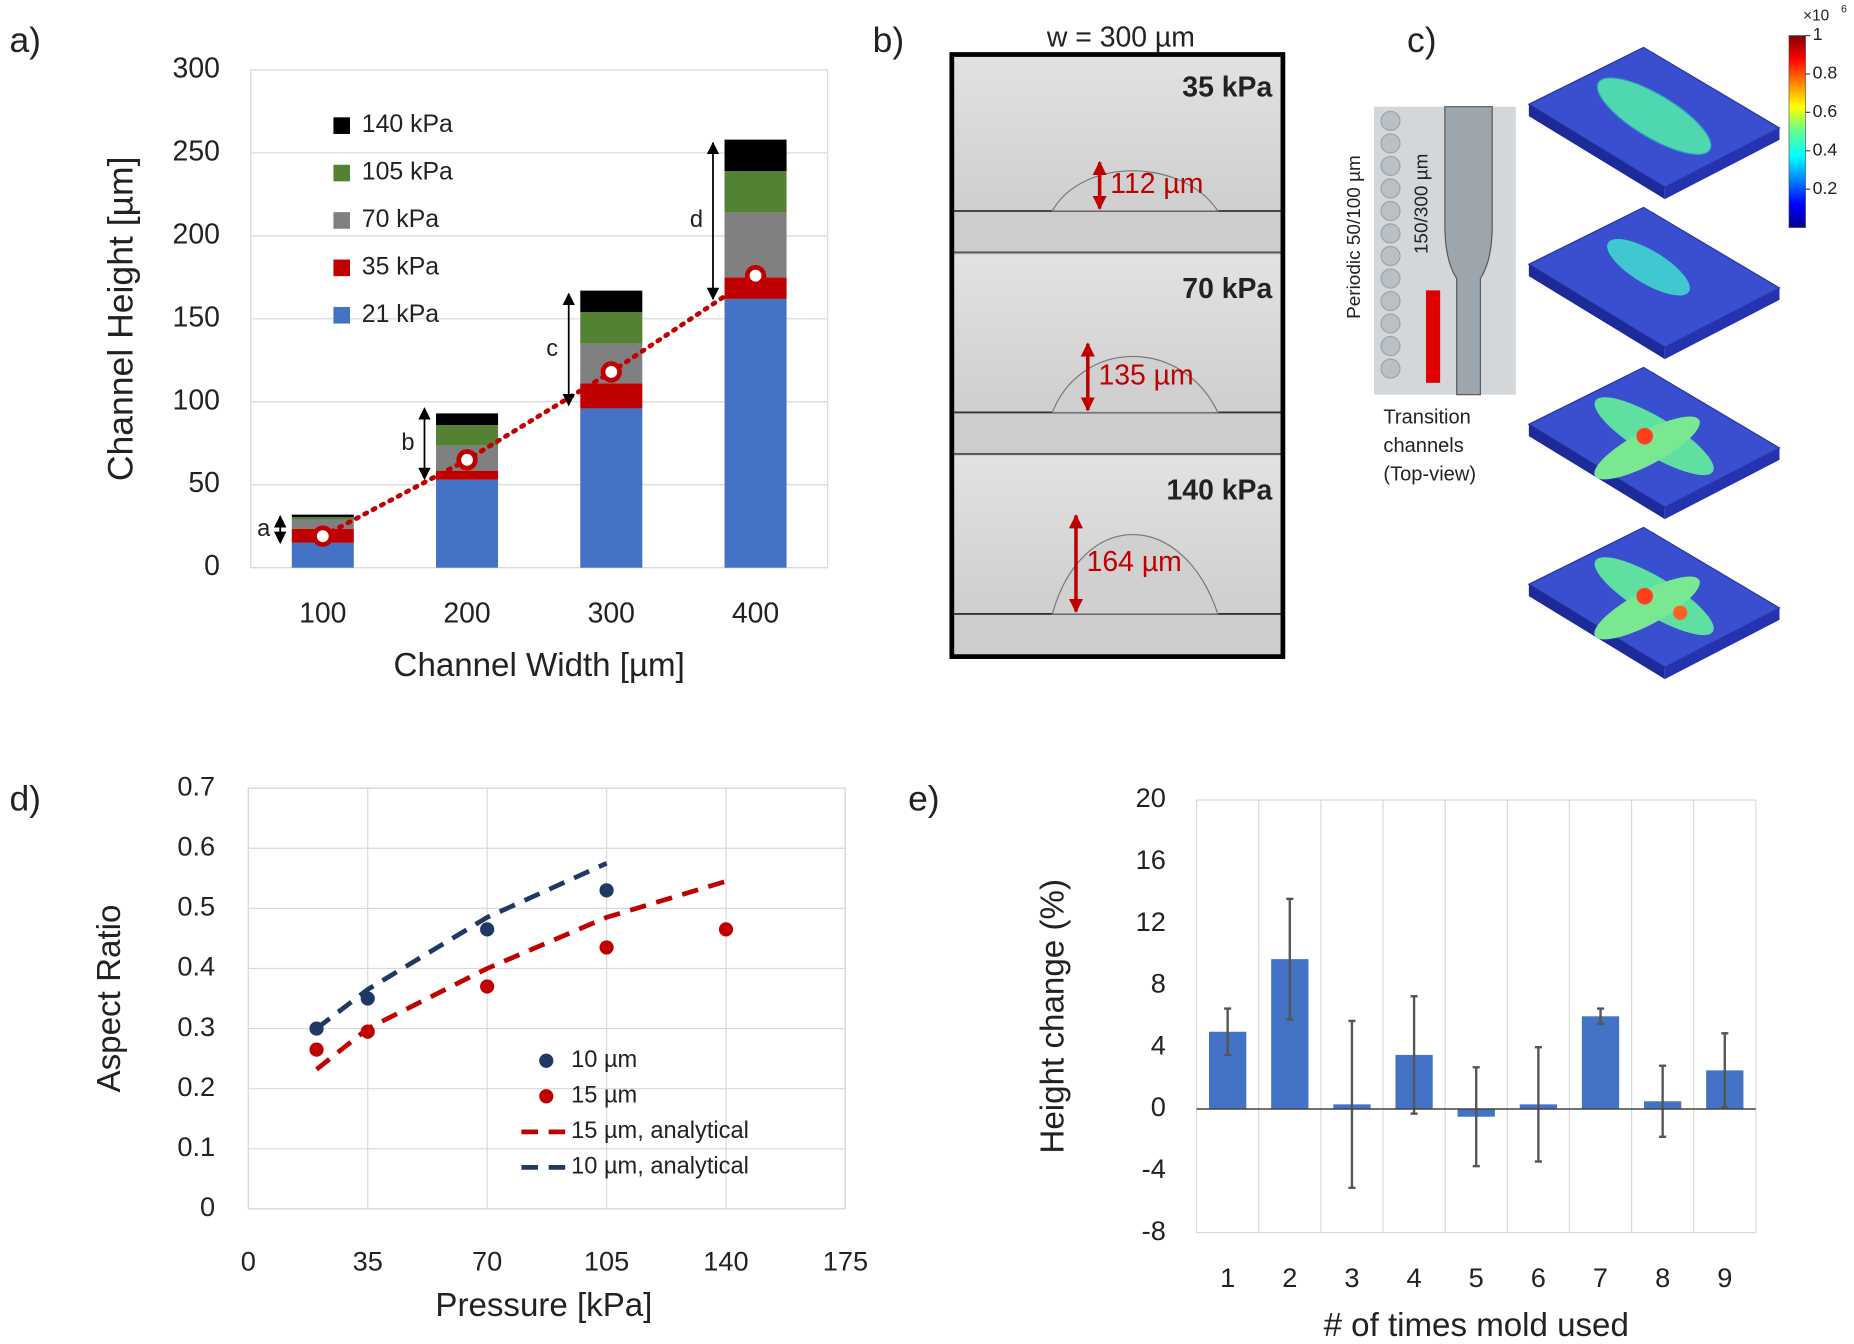 Image resolution: width=1854 pixels, height=1344 pixels. Describe the element at coordinates (1825, 149) in the screenshot. I see `colorbar-tick-label: 0.4` at that location.